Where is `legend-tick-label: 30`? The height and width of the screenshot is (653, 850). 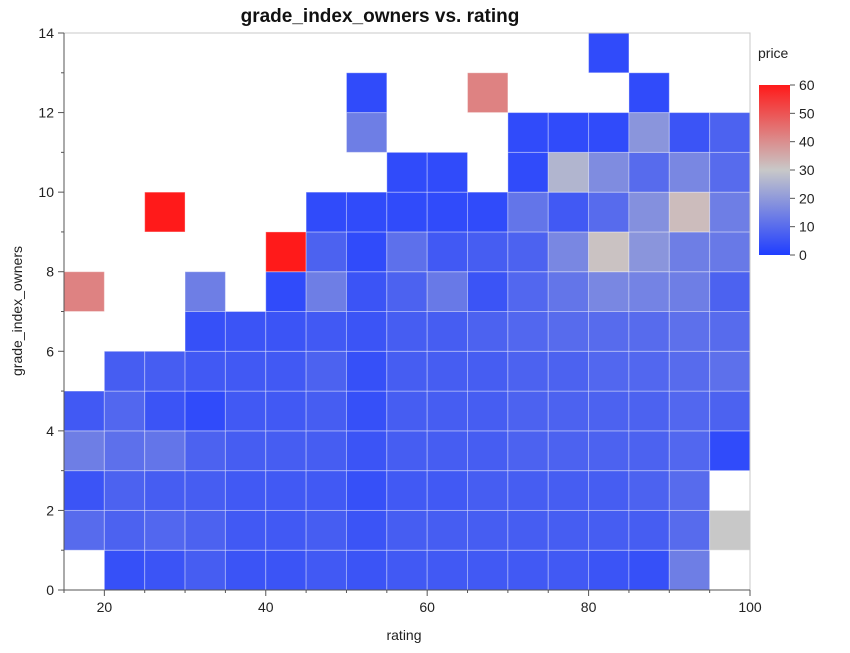
legend-tick-label: 30 is located at coordinates (807, 170).